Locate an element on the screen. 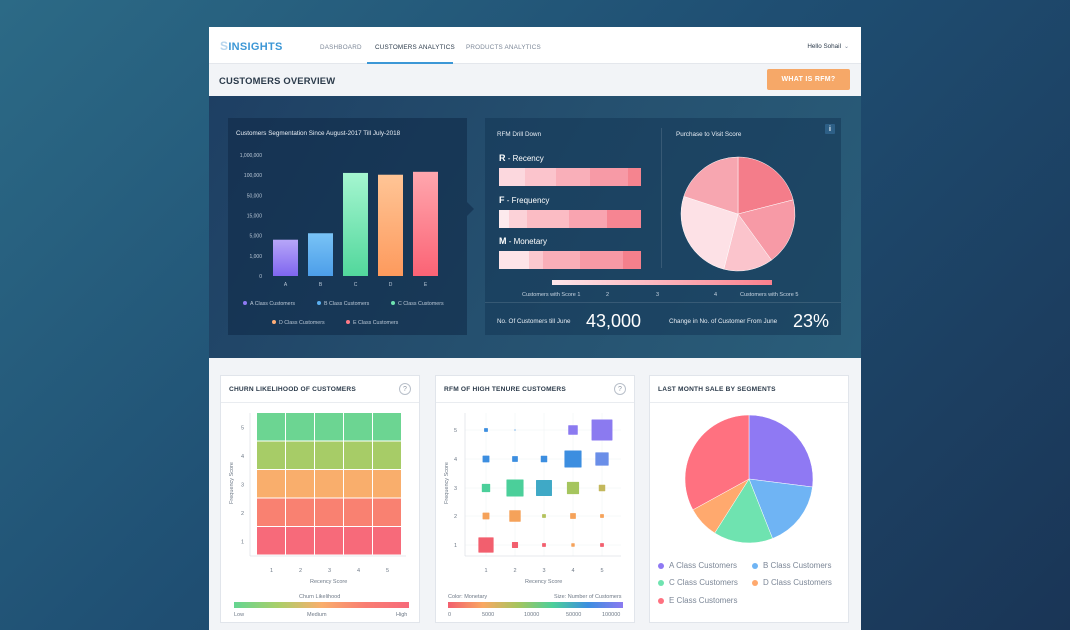  bar-c is located at coordinates (355, 224).